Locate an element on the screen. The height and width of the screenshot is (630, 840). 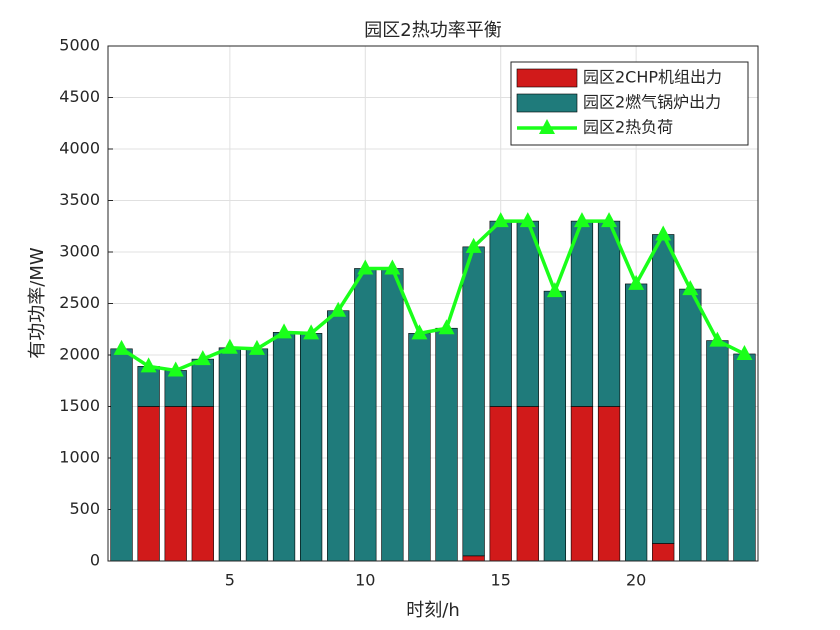
legend-label: 园区2燃气锅炉出力 is located at coordinates (652, 102).